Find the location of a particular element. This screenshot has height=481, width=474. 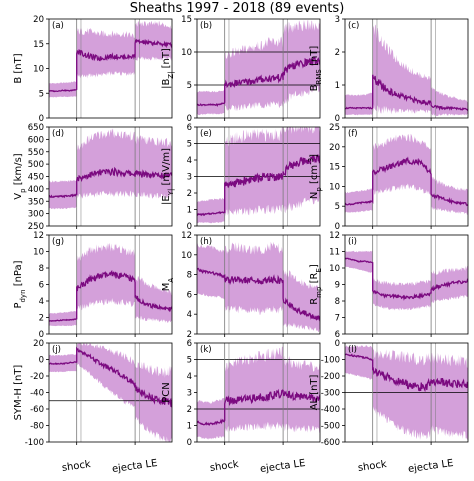

y-tick-label: -80 is located at coordinates (37, 427).